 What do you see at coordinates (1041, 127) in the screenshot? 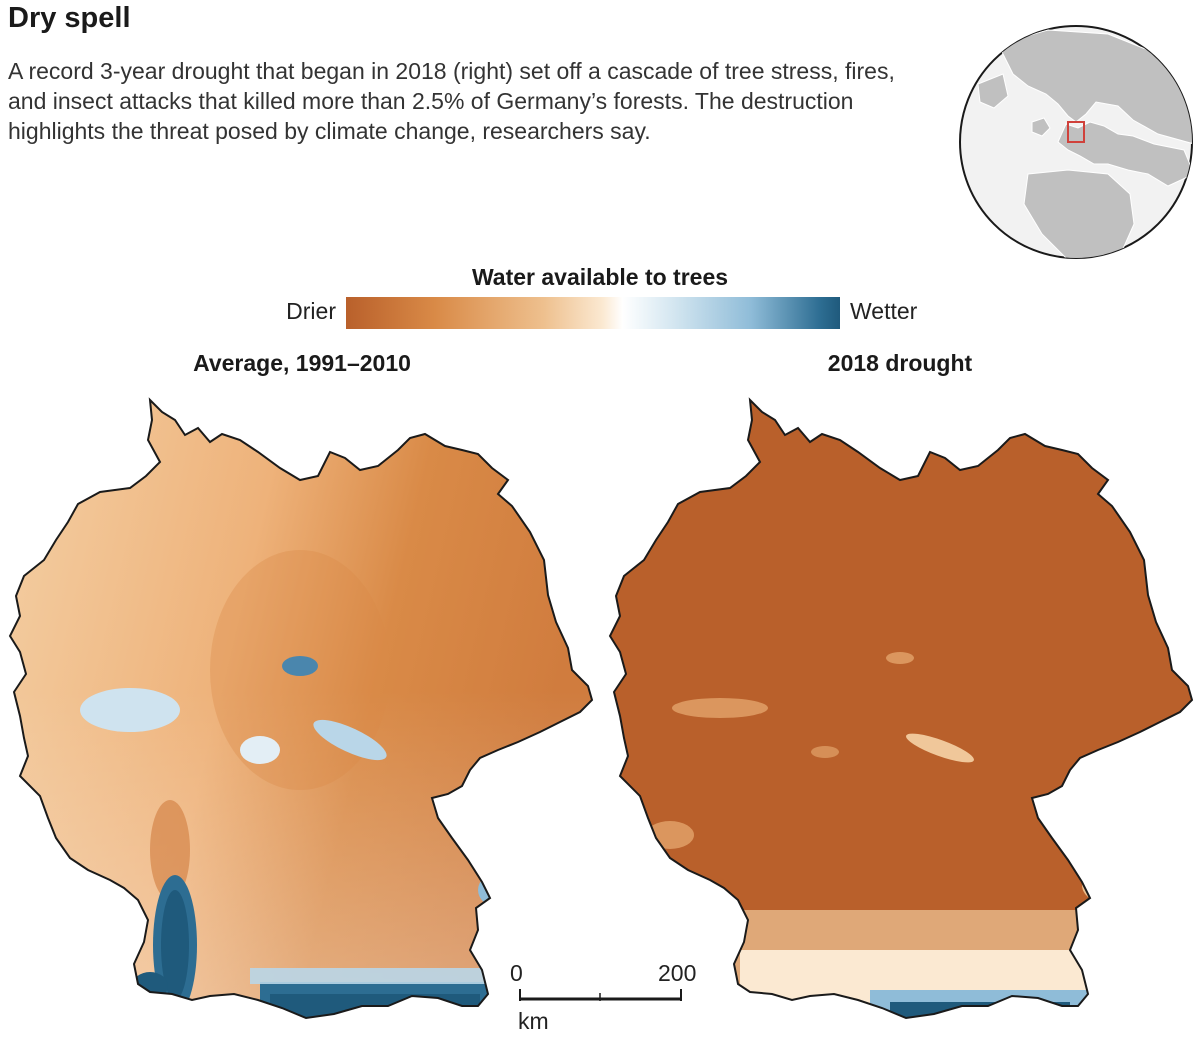
I see `britain-shape` at bounding box center [1041, 127].